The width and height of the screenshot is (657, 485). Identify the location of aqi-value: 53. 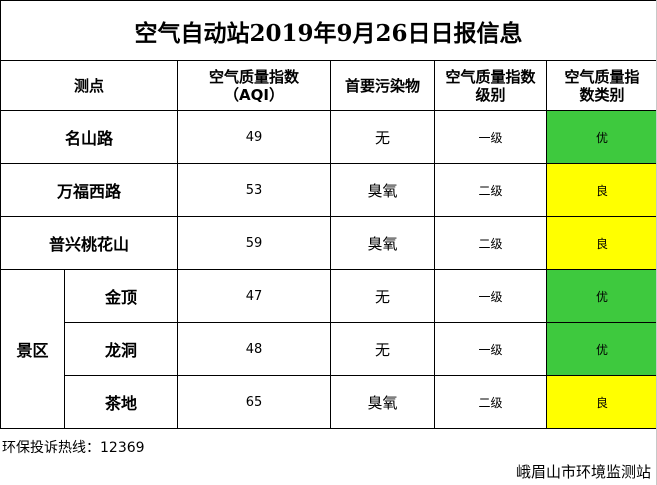
(254, 190).